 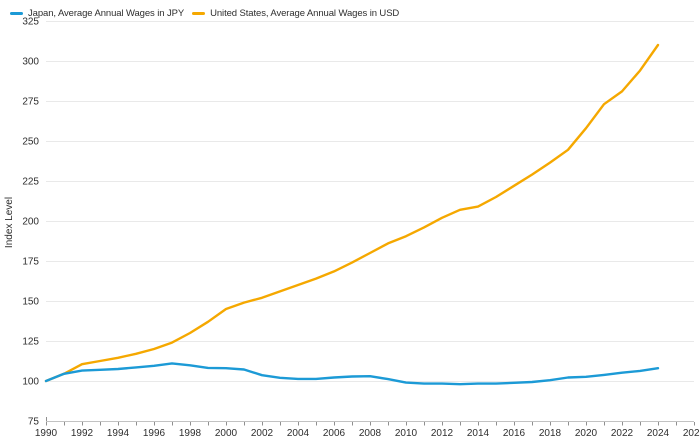 I want to click on japan-series-line, so click(x=352, y=374).